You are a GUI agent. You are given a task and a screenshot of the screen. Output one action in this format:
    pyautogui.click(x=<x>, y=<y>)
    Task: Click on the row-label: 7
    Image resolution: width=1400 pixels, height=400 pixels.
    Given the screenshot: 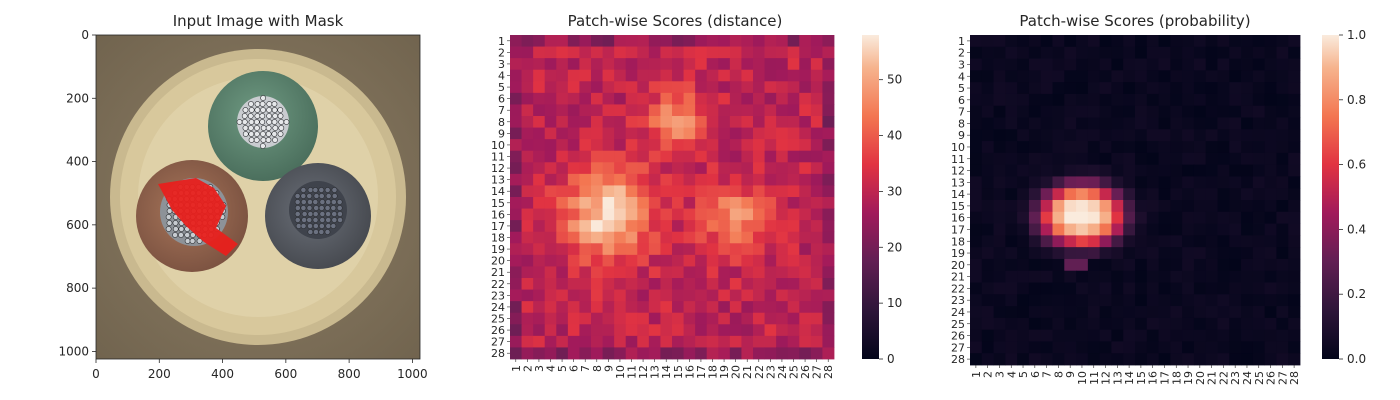 What is the action you would take?
    pyautogui.click(x=961, y=112)
    